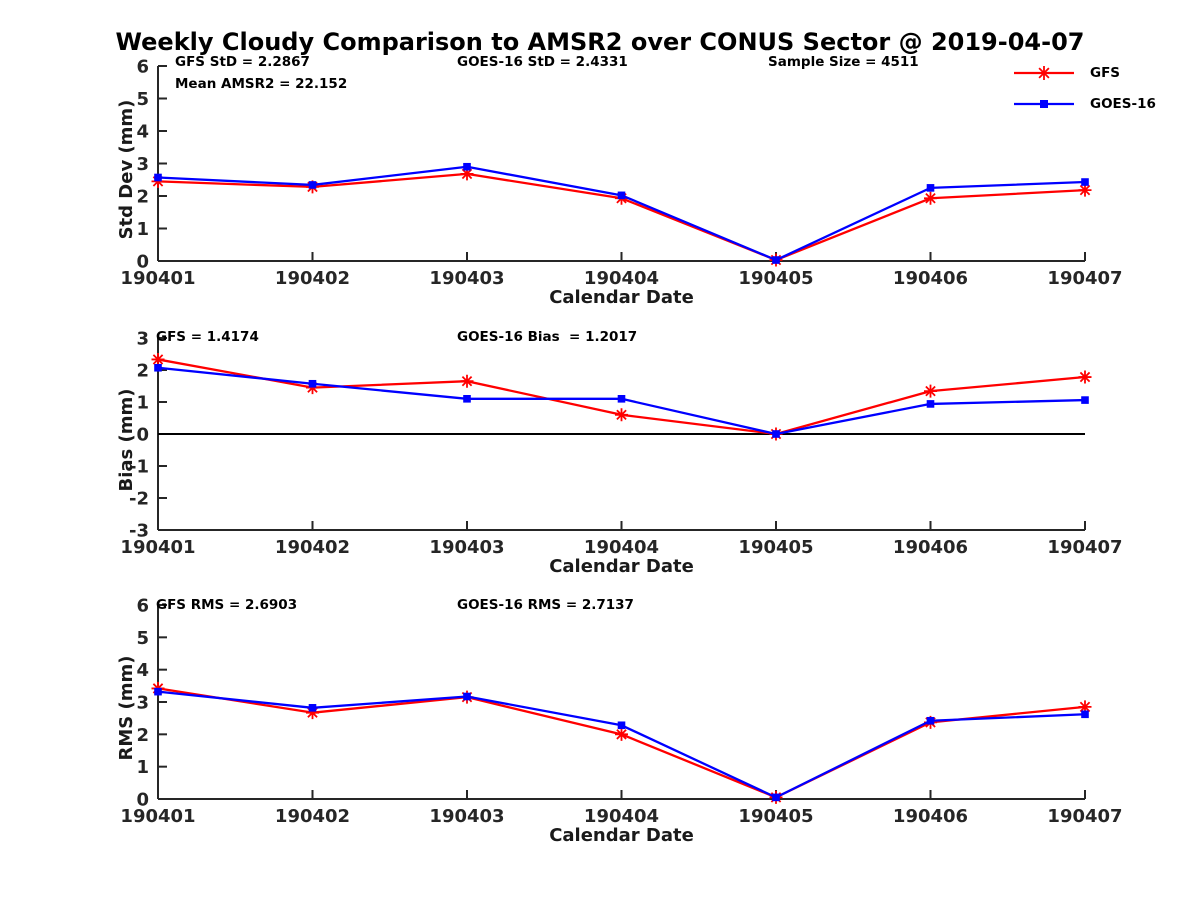 Image resolution: width=1200 pixels, height=900 pixels. Describe the element at coordinates (545, 605) in the screenshot. I see `annotation-goes16-rms: GOES-16 RMS = 2.7137` at that location.